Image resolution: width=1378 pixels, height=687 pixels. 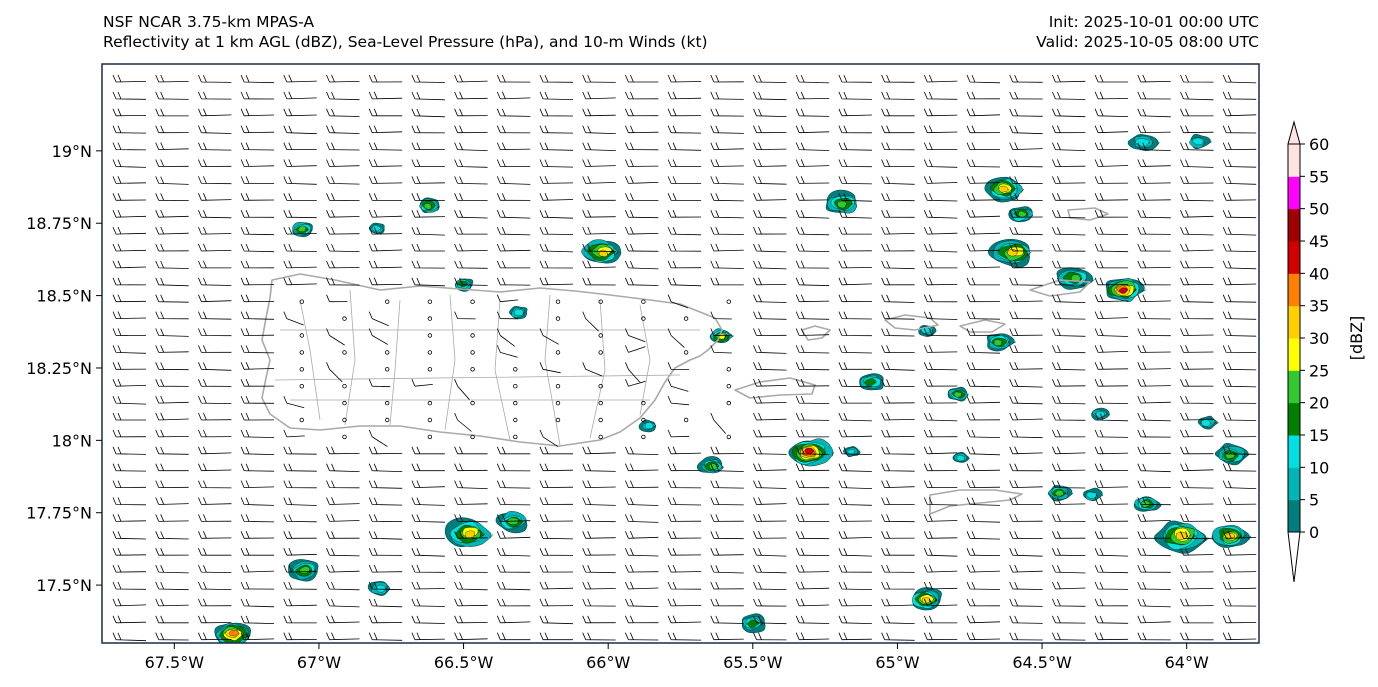 What do you see at coordinates (72, 151) in the screenshot?
I see `y-tick-label: 19°N` at bounding box center [72, 151].